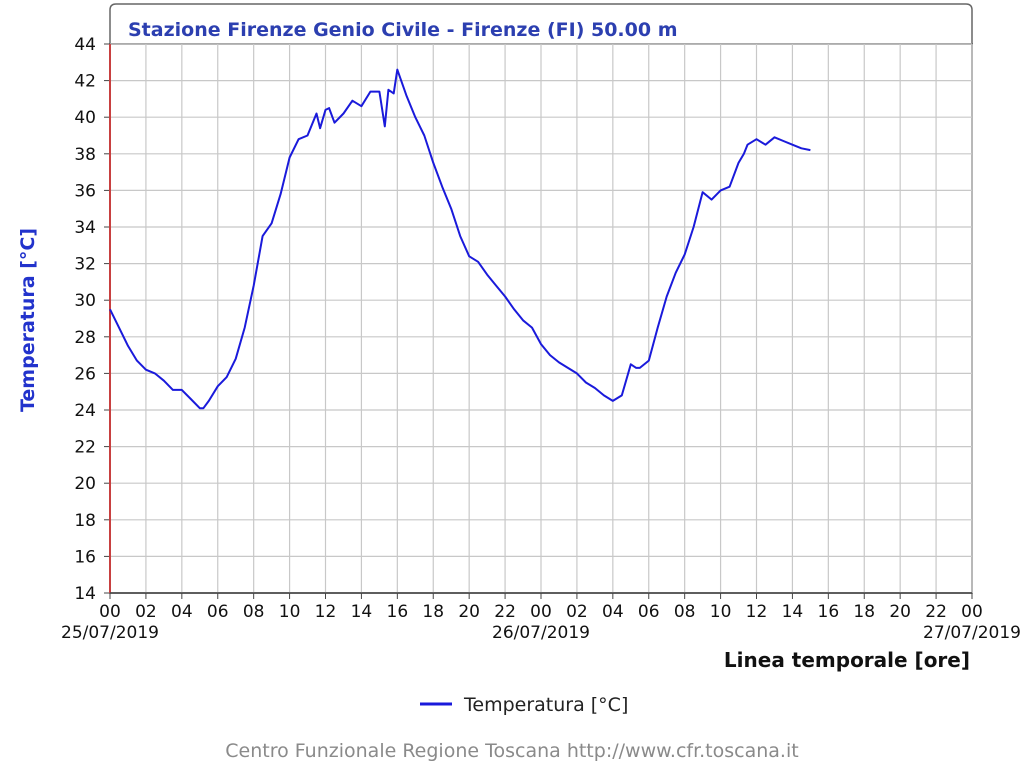  Describe the element at coordinates (85, 191) in the screenshot. I see `y-tick-label: 36` at that location.